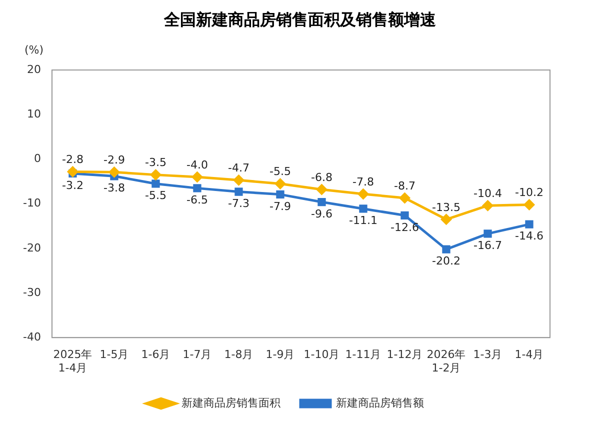 The width and height of the screenshot is (600, 429). I want to click on data-label: -9.6, so click(321, 213).